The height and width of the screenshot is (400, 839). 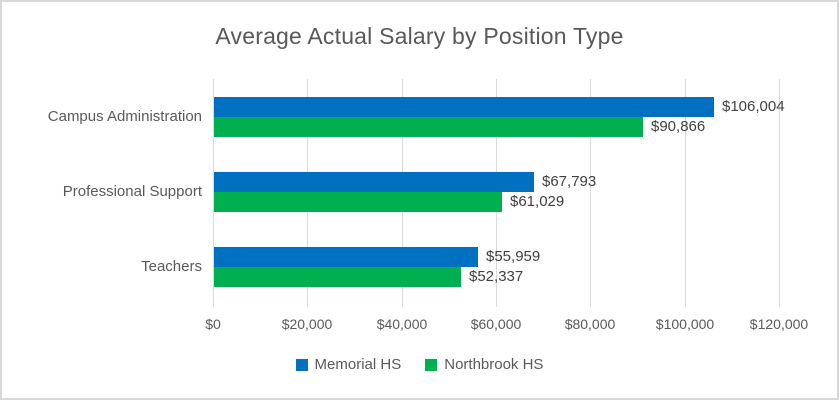 What do you see at coordinates (213, 193) in the screenshot?
I see `value-axis-line` at bounding box center [213, 193].